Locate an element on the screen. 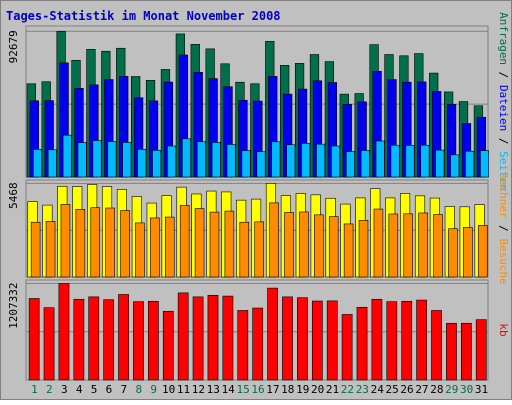  panel-hits-ymax-label: 92679 is located at coordinates (13, 46).